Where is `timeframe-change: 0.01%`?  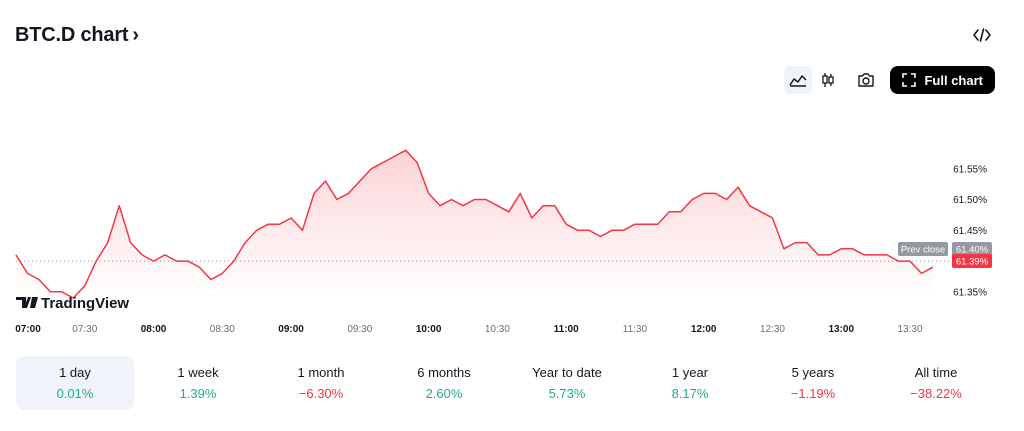 timeframe-change: 0.01% is located at coordinates (75, 393).